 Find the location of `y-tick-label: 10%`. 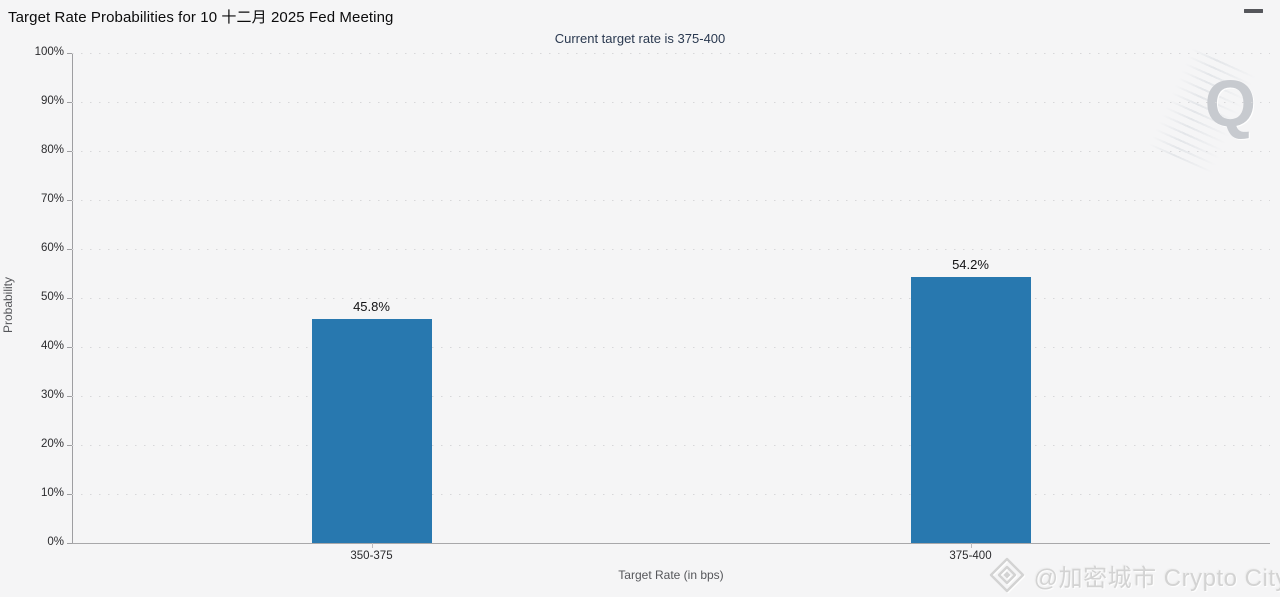

y-tick-label: 10% is located at coordinates (52, 493).